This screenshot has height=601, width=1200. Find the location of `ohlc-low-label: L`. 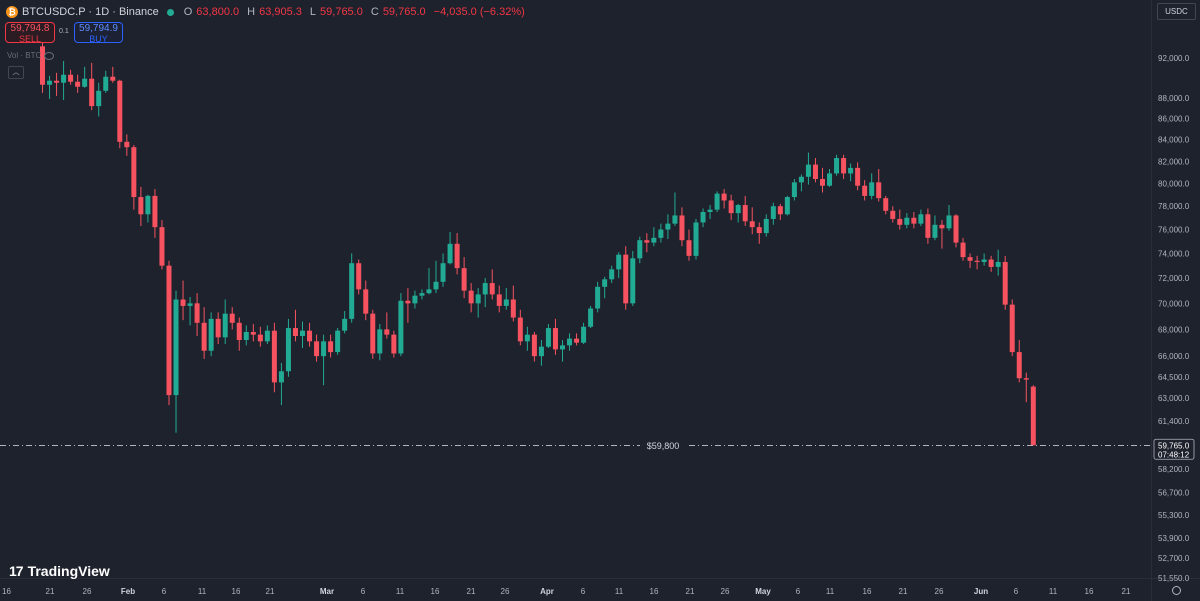

ohlc-low-label: L is located at coordinates (313, 12).